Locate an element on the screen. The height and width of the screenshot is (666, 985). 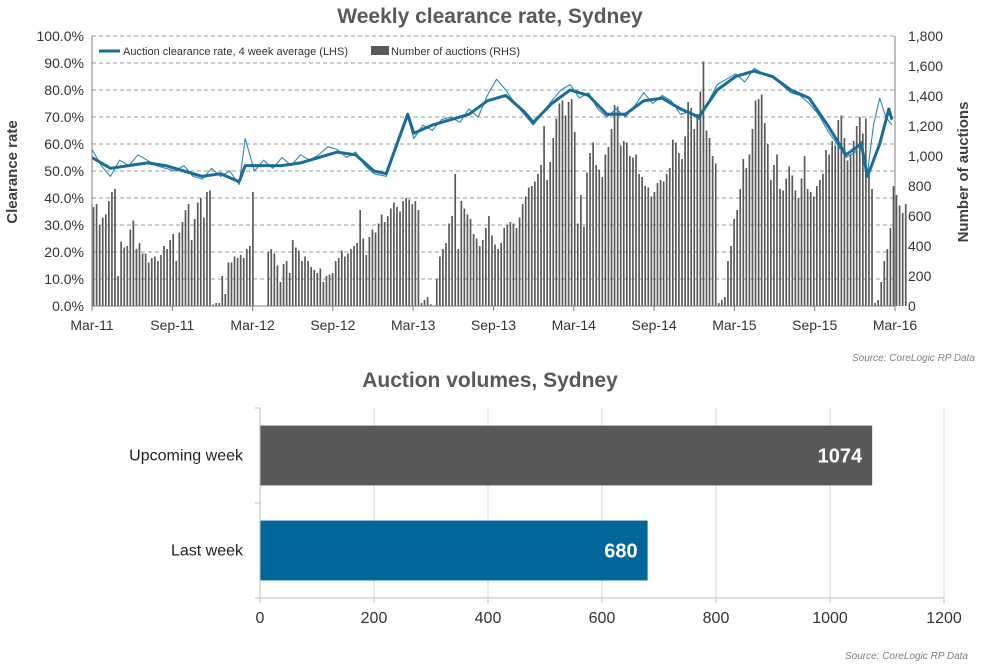
weekly-clearance-line is located at coordinates (492, 126).